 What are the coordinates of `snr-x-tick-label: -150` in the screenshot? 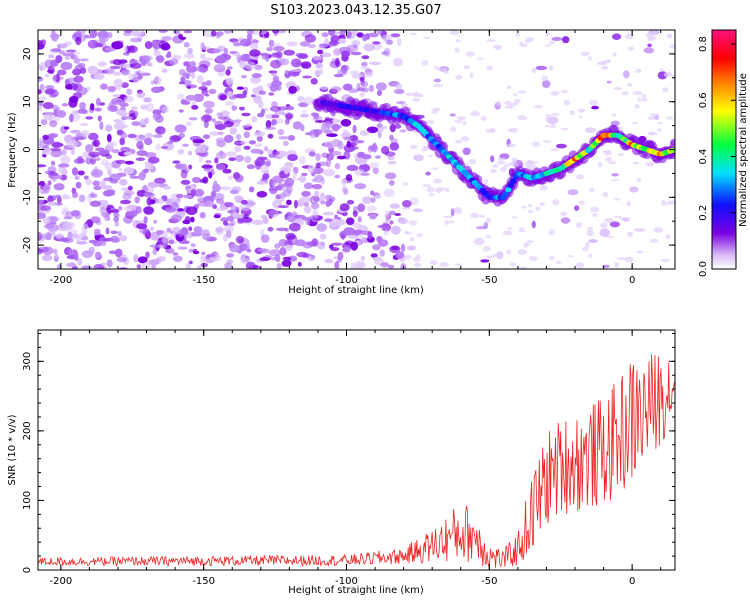 It's located at (203, 581).